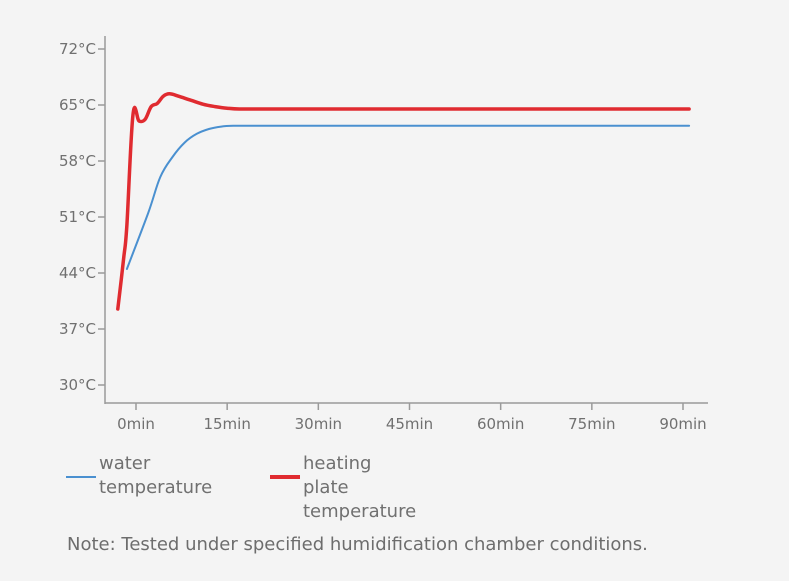 The height and width of the screenshot is (581, 789). Describe the element at coordinates (77, 273) in the screenshot. I see `y-tick-label: 44°C` at that location.